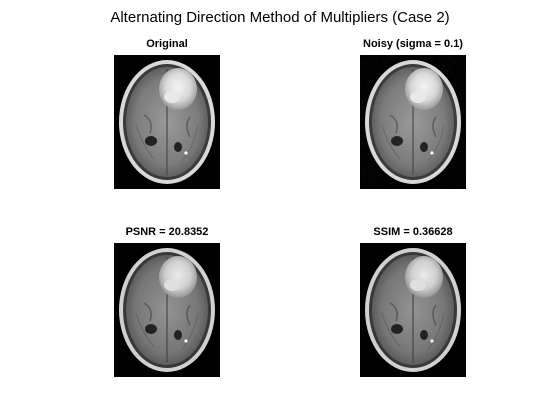  Describe the element at coordinates (167, 122) in the screenshot. I see `original-mri-image` at that location.